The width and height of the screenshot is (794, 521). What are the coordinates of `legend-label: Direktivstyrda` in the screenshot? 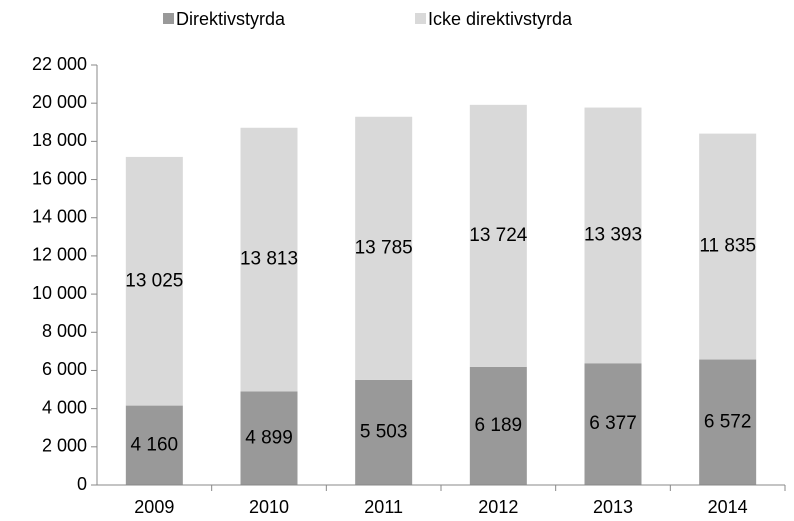 It's located at (231, 19).